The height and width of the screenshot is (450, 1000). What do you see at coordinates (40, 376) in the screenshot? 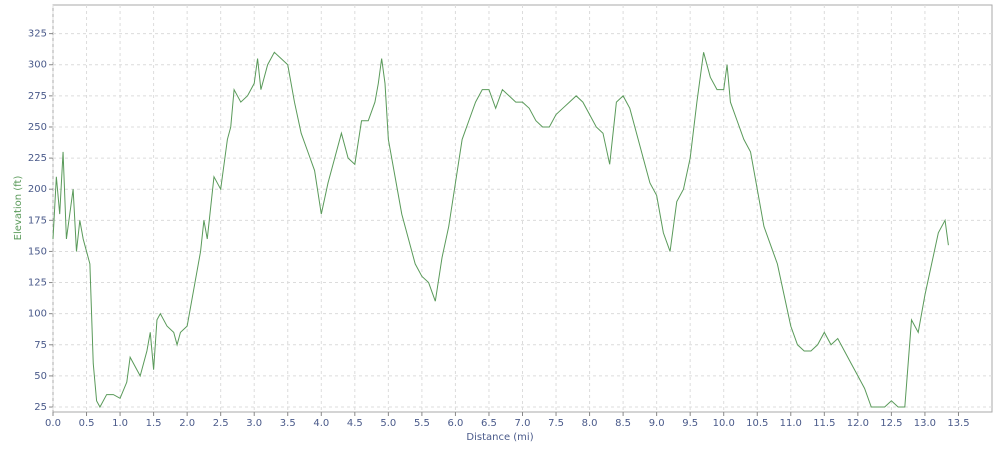
I see `y-tick-label: 50` at bounding box center [40, 376].